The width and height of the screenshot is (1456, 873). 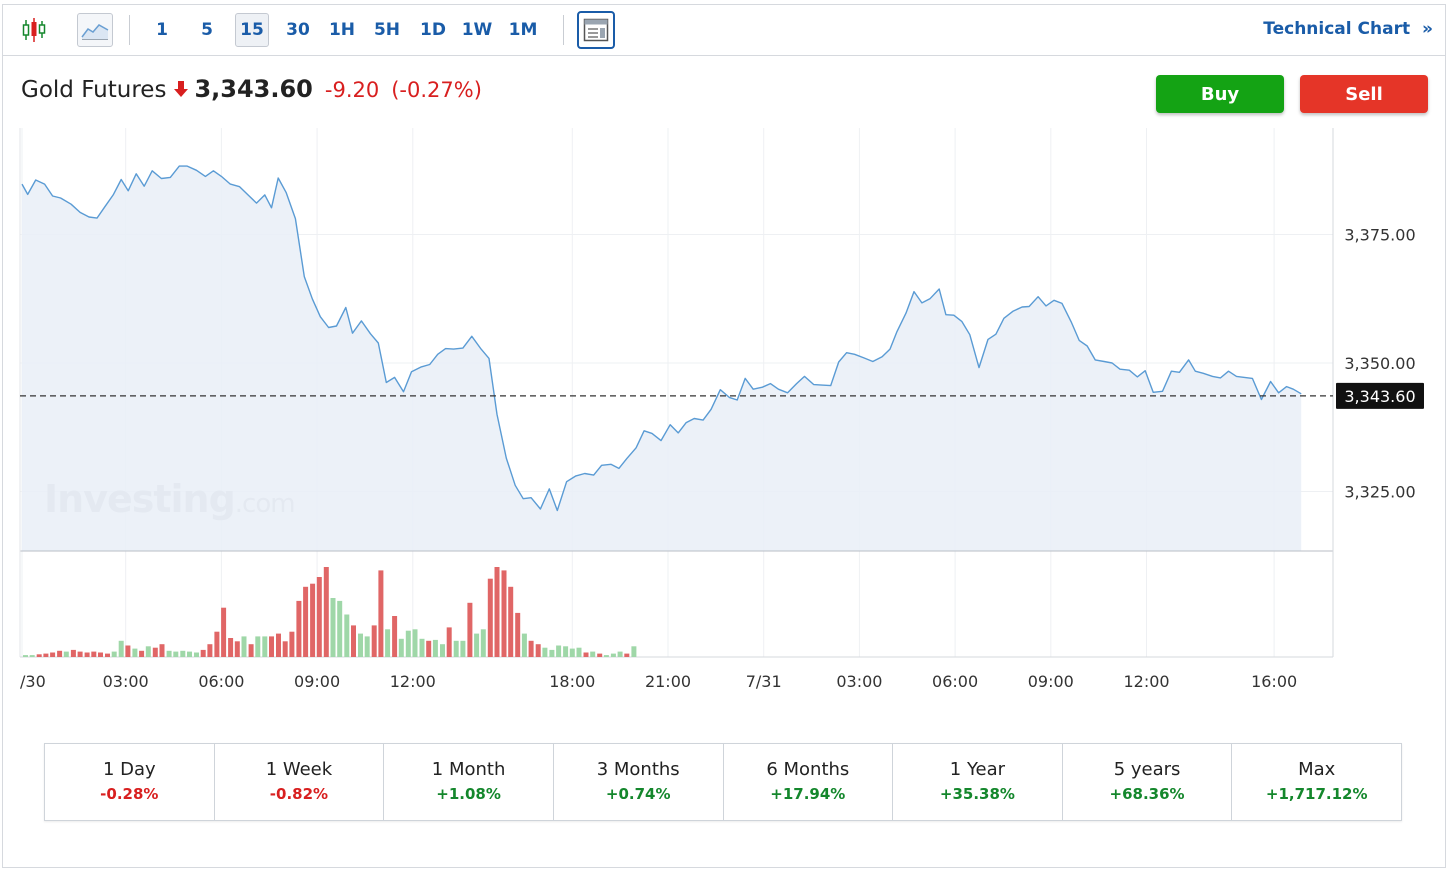 What do you see at coordinates (1316, 782) in the screenshot?
I see `performance-cell: Max +1,717.12%` at bounding box center [1316, 782].